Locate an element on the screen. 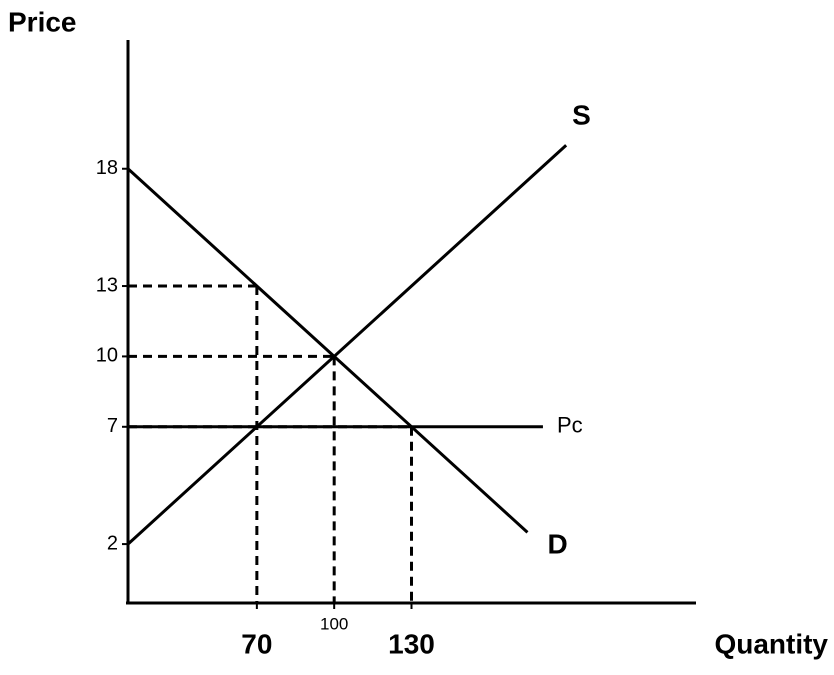  y-axis-title: Price is located at coordinates (42, 21).